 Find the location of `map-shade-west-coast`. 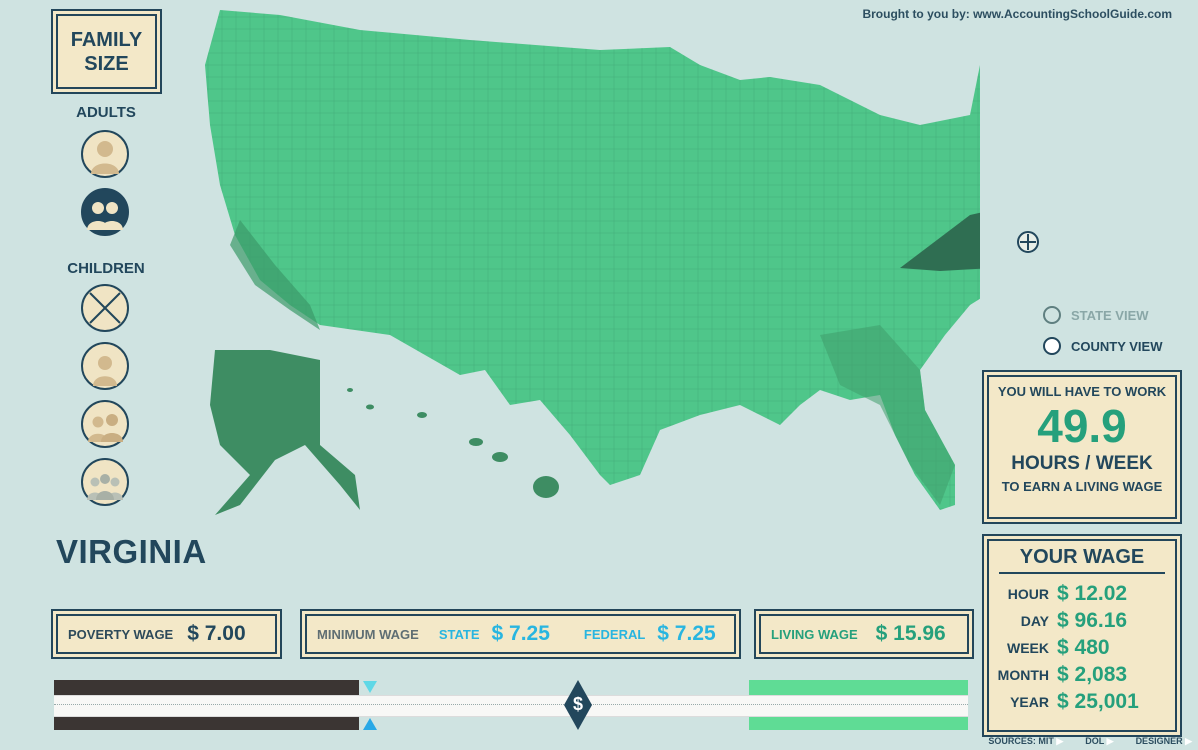

map-shade-west-coast is located at coordinates (275, 275).